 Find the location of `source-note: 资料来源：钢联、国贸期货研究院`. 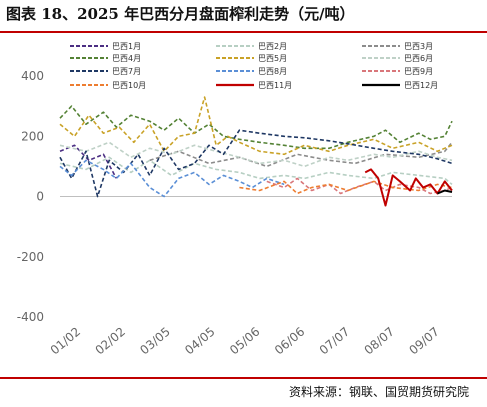

source-note: 资料来源：钢联、国贸期货研究院 is located at coordinates (378, 392).